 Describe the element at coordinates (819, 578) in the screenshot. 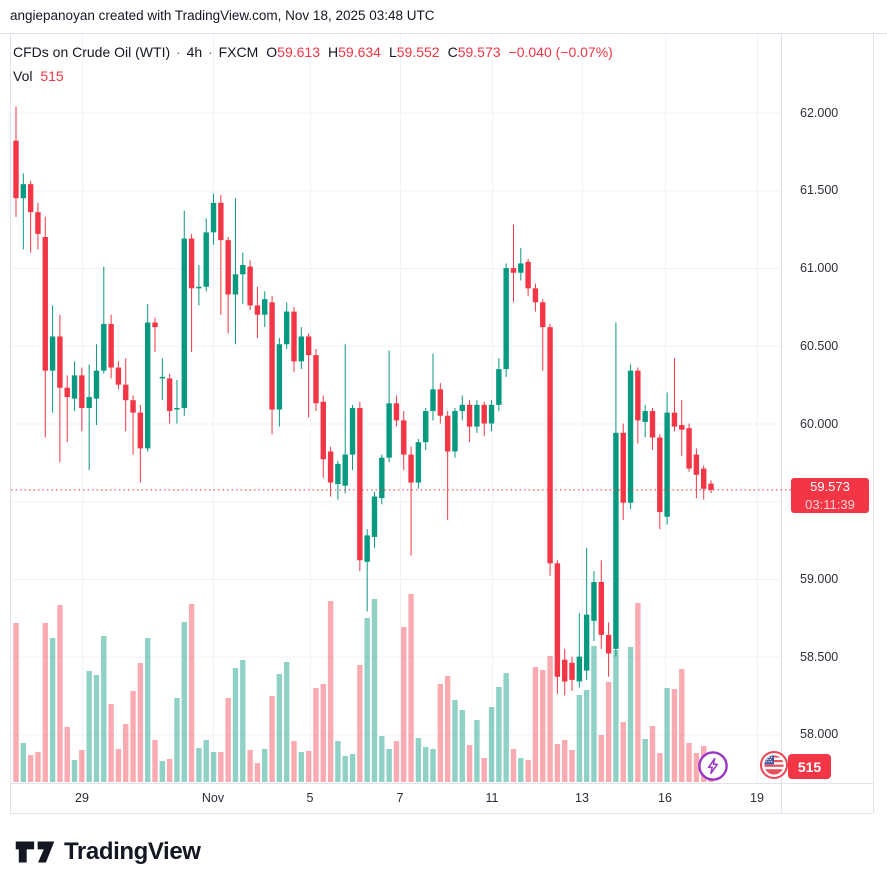

I see `price-axis-label: 59.000` at that location.